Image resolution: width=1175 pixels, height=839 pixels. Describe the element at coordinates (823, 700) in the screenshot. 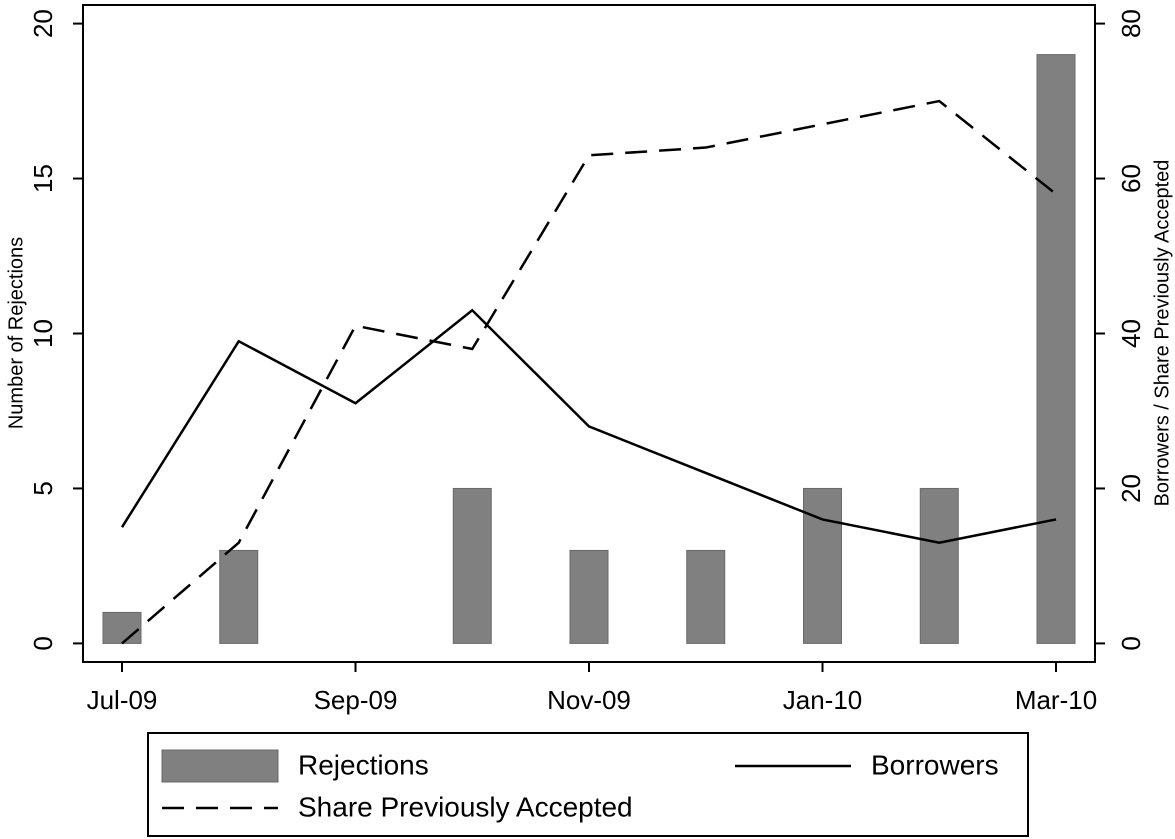

I see `x-tick-label: Jan-10` at that location.